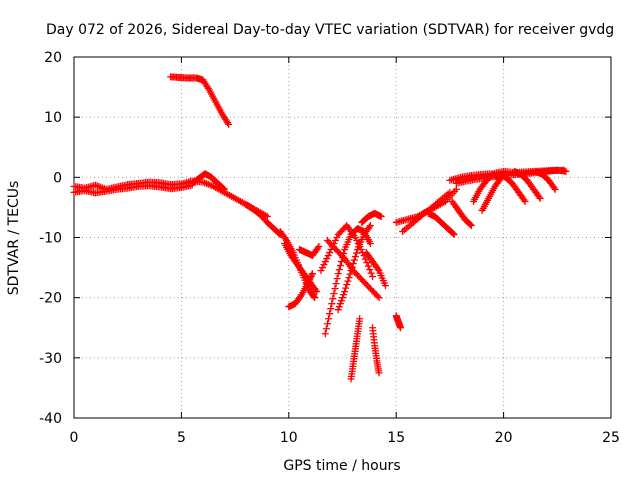  I want to click on x-tick-label: 25, so click(611, 438).